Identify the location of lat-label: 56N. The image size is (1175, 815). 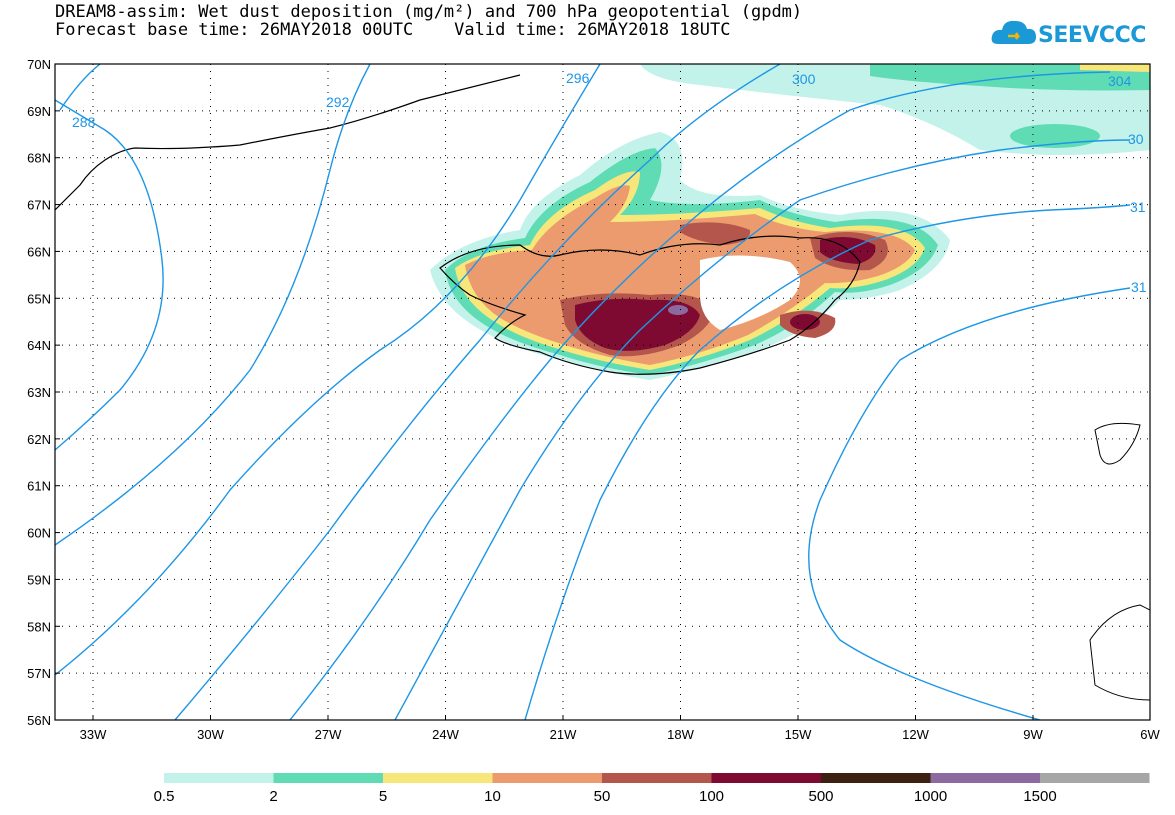
(39, 720).